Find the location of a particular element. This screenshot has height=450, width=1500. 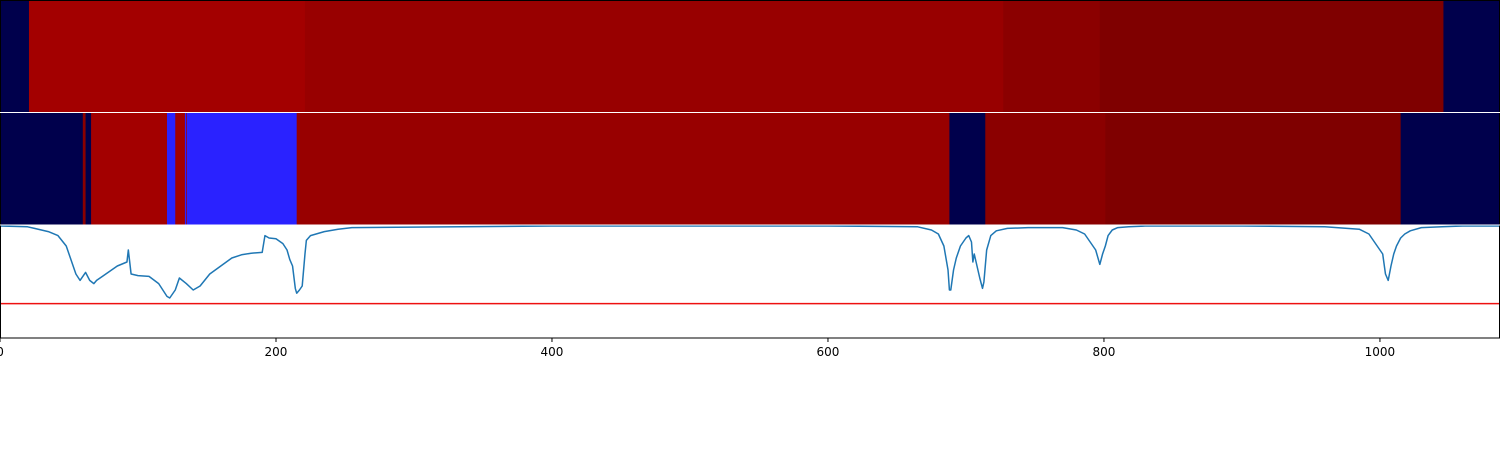

x-tick-label: 600 is located at coordinates (828, 352).